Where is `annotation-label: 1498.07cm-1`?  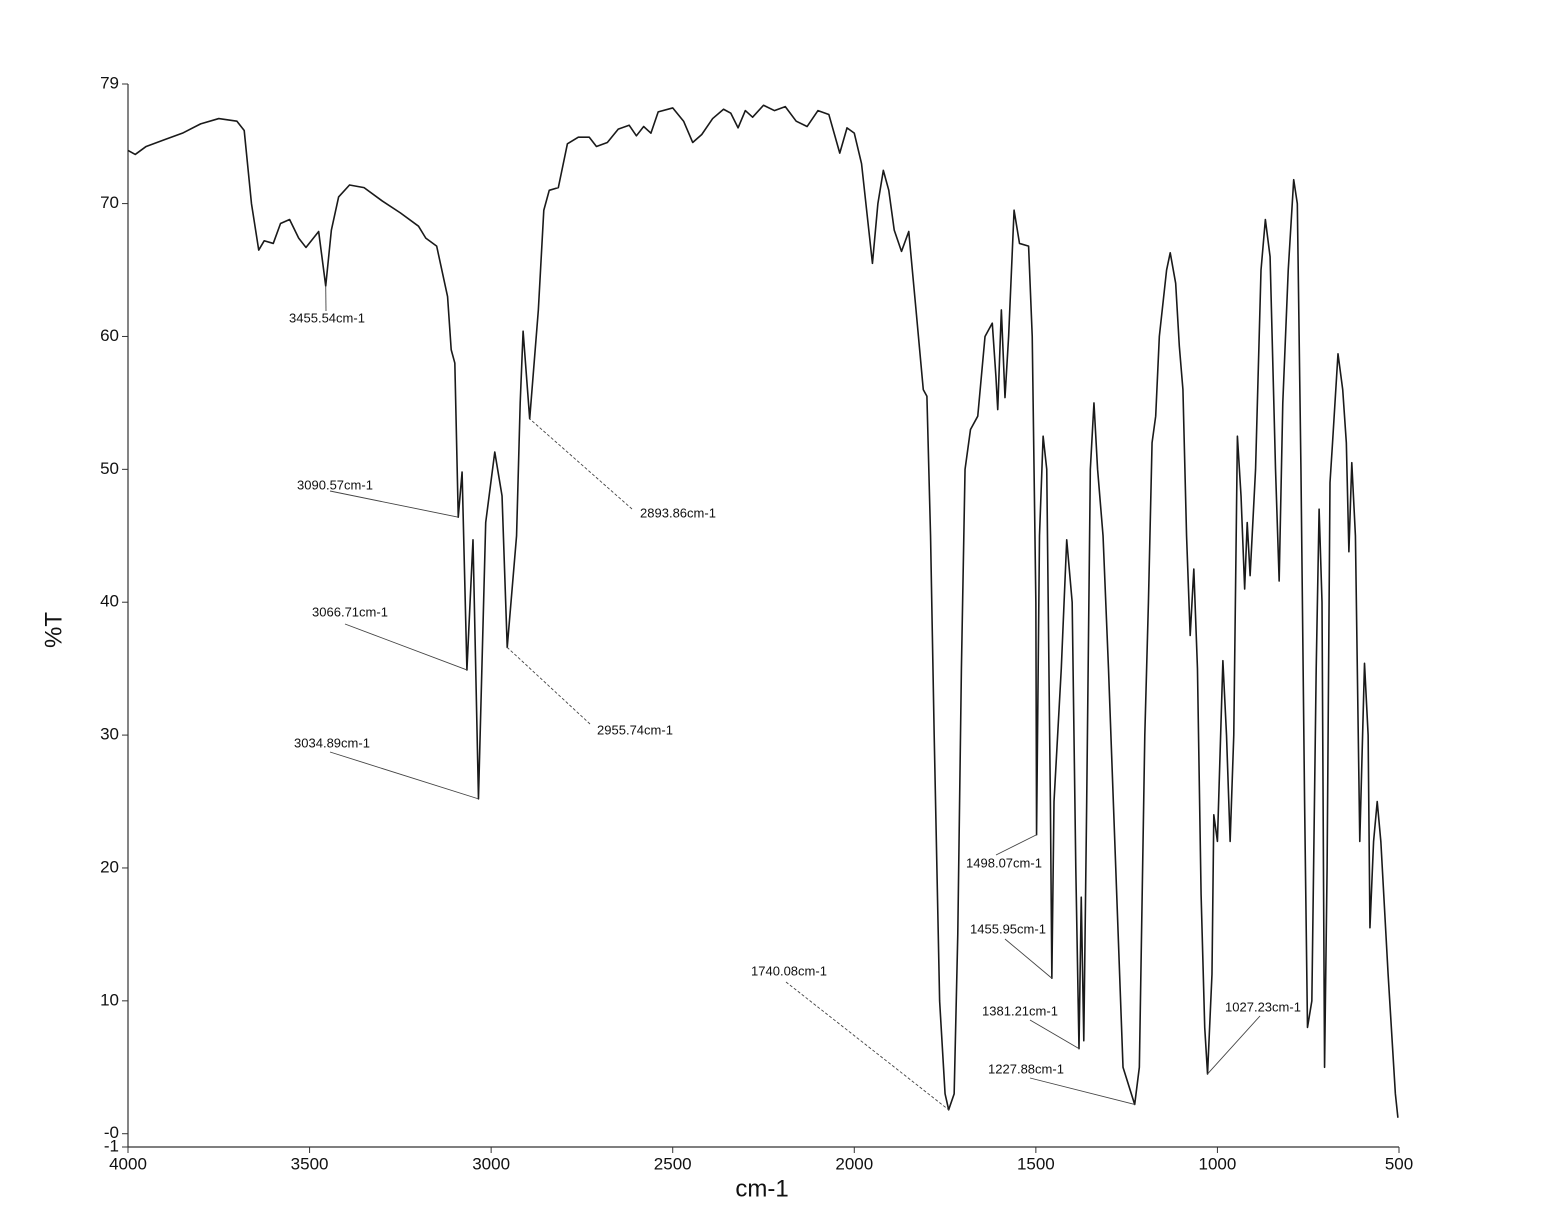 annotation-label: 1498.07cm-1 is located at coordinates (1004, 862).